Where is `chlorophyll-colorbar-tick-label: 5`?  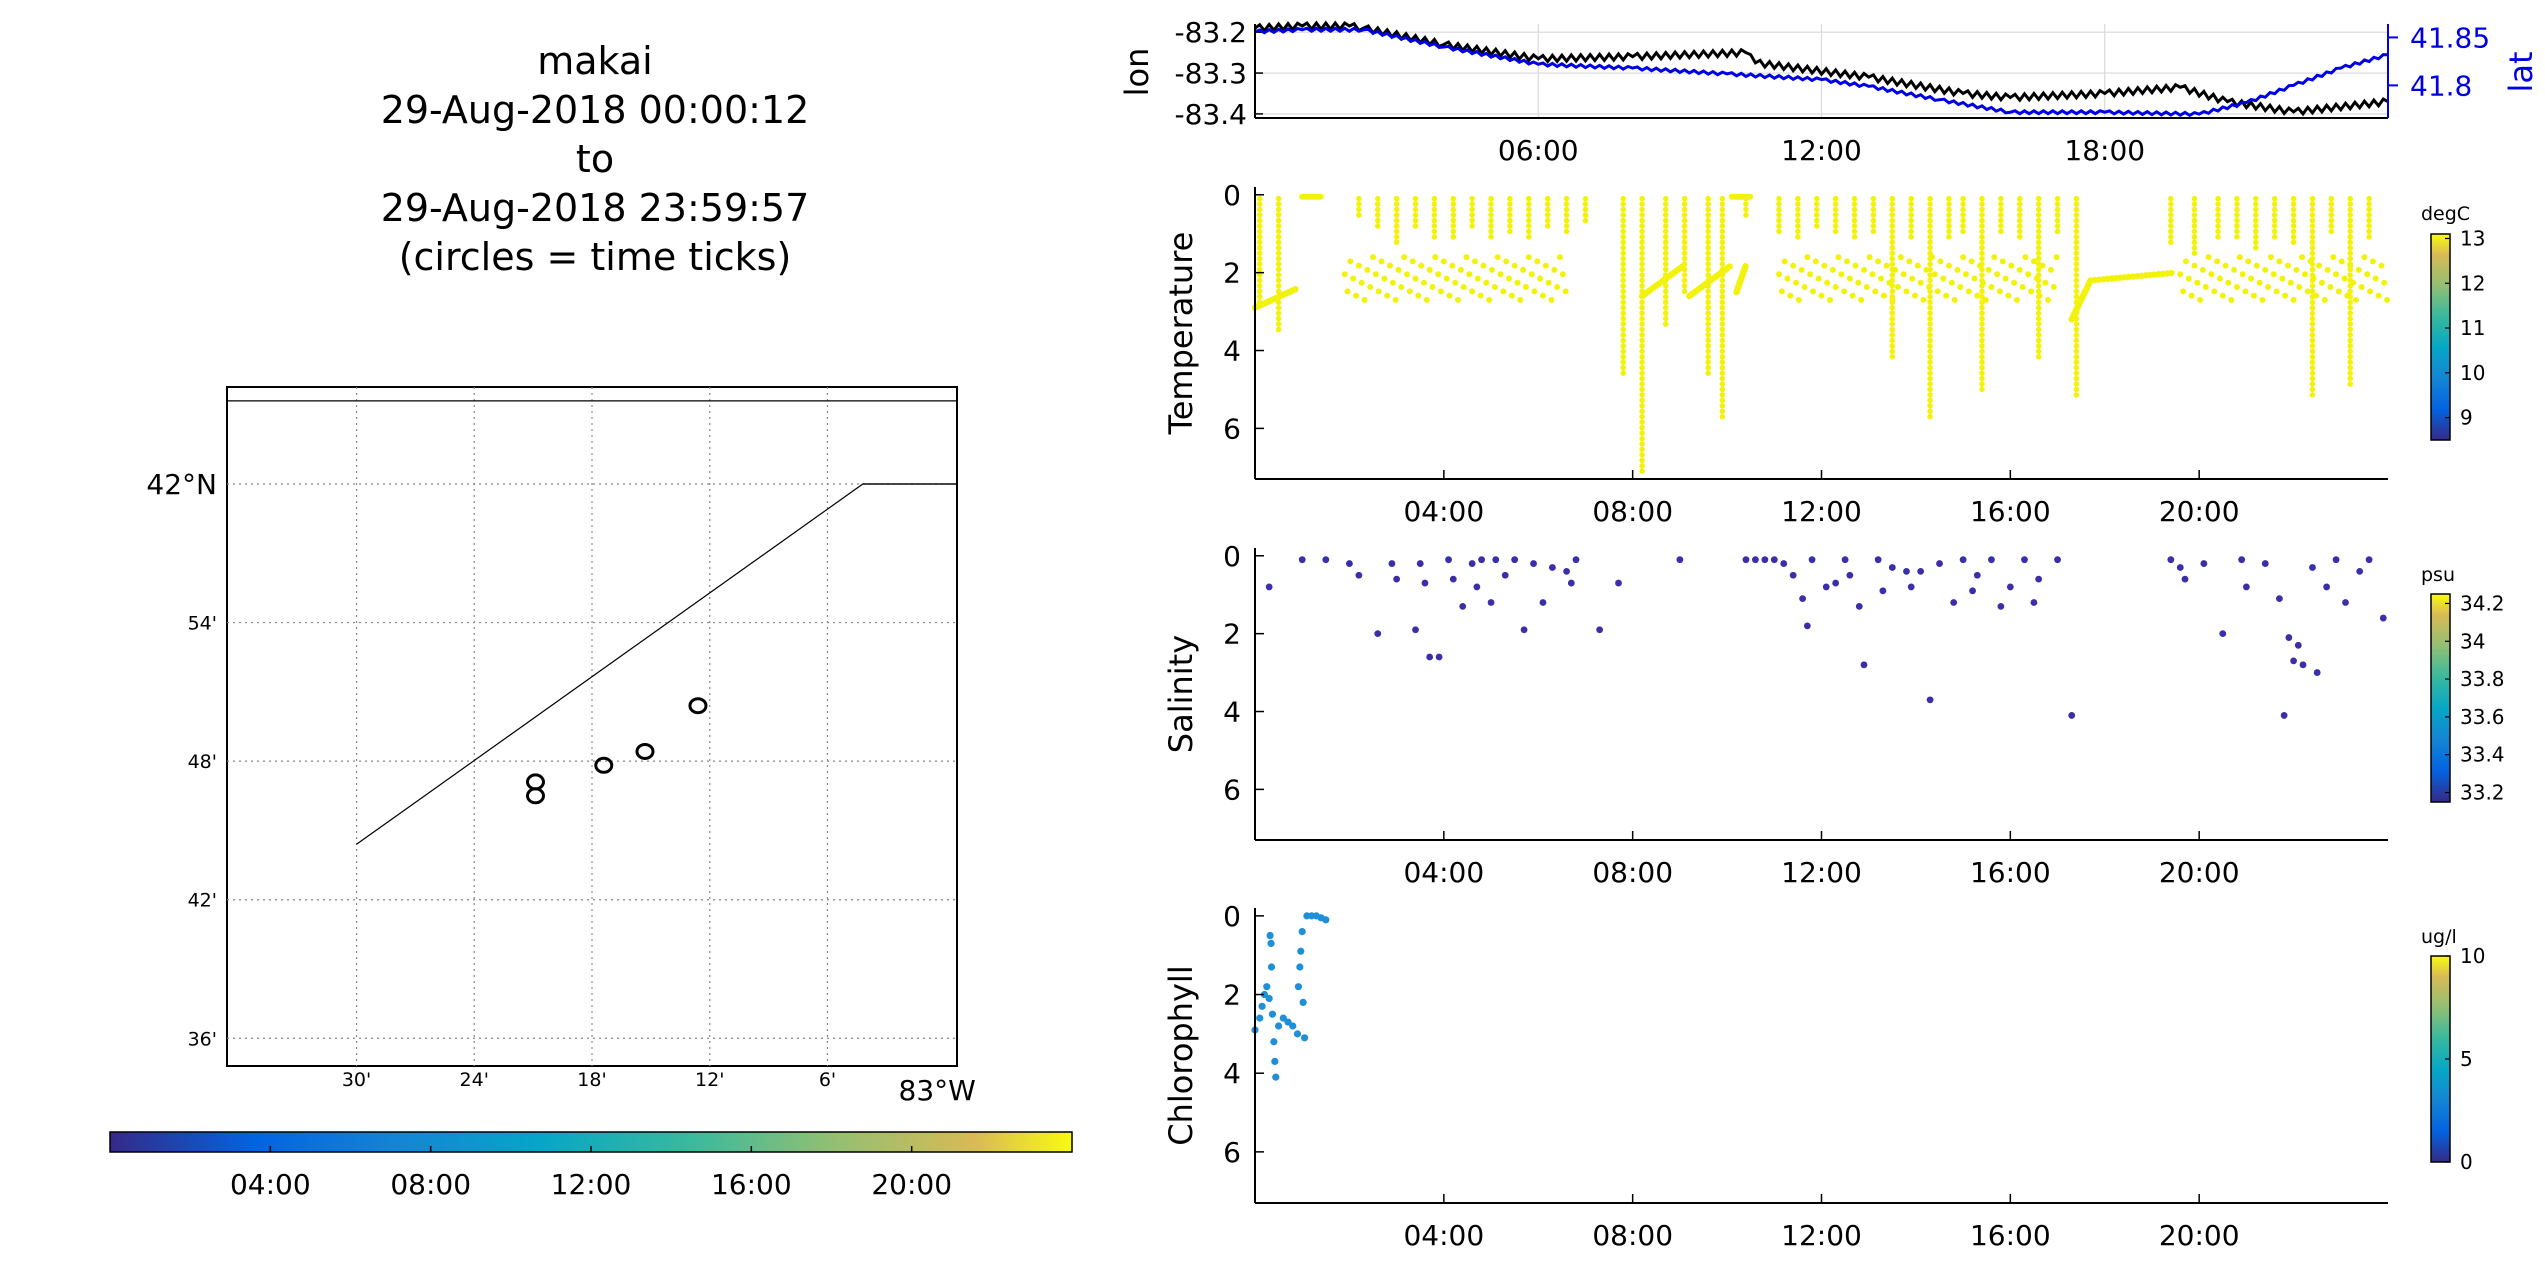
chlorophyll-colorbar-tick-label: 5 is located at coordinates (2466, 1059).